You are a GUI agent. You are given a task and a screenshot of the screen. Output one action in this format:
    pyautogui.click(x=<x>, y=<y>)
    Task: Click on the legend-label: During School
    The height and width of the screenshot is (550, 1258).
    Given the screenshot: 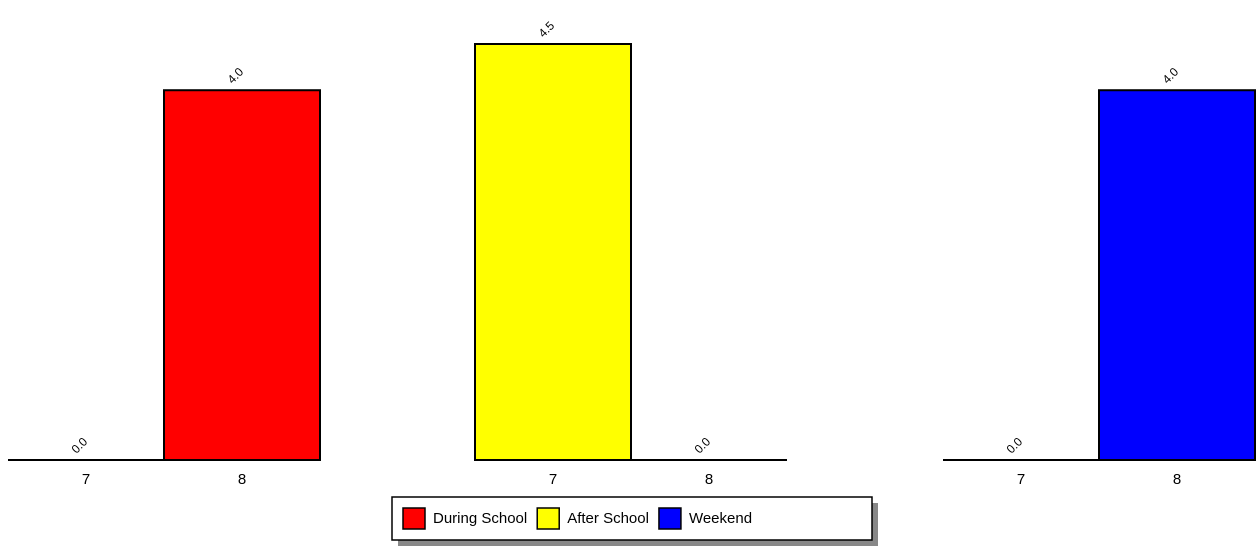 What is the action you would take?
    pyautogui.click(x=480, y=518)
    